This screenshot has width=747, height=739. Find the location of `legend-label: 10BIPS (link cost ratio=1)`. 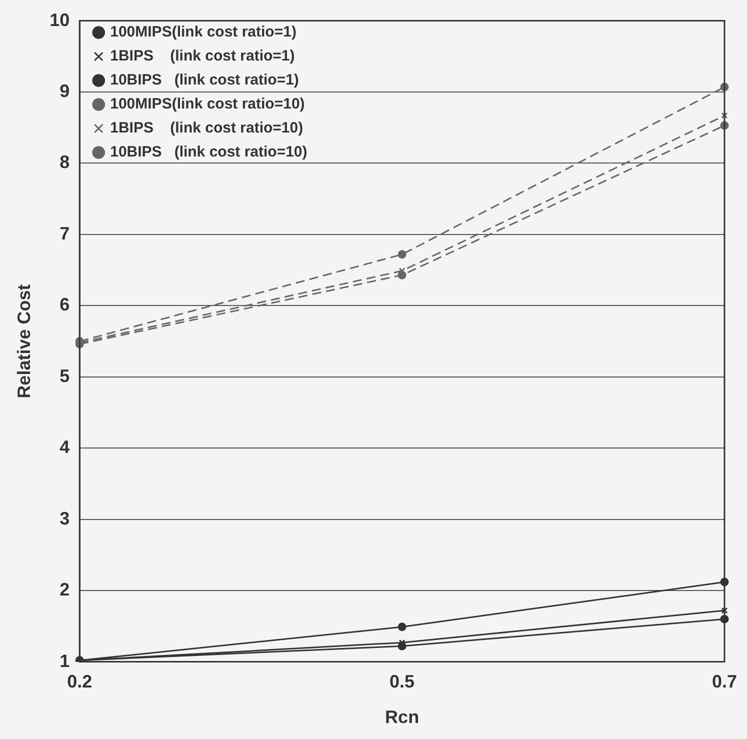

legend-label: 10BIPS (link cost ratio=1) is located at coordinates (204, 80).